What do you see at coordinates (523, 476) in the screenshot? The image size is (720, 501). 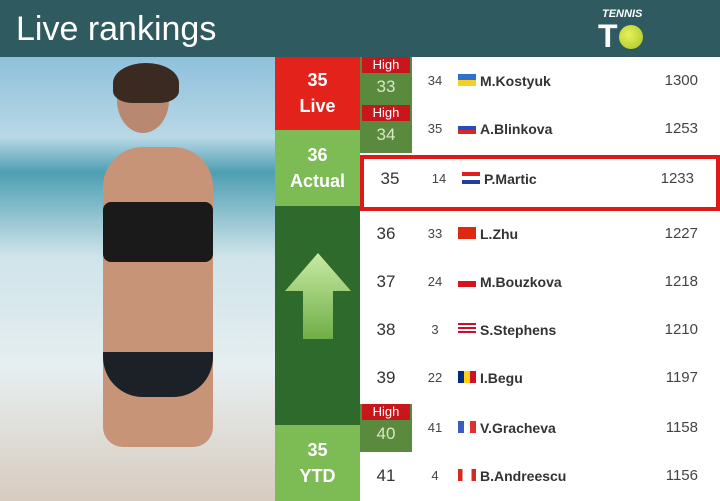 I see `player-name: B.Andreescu` at bounding box center [523, 476].